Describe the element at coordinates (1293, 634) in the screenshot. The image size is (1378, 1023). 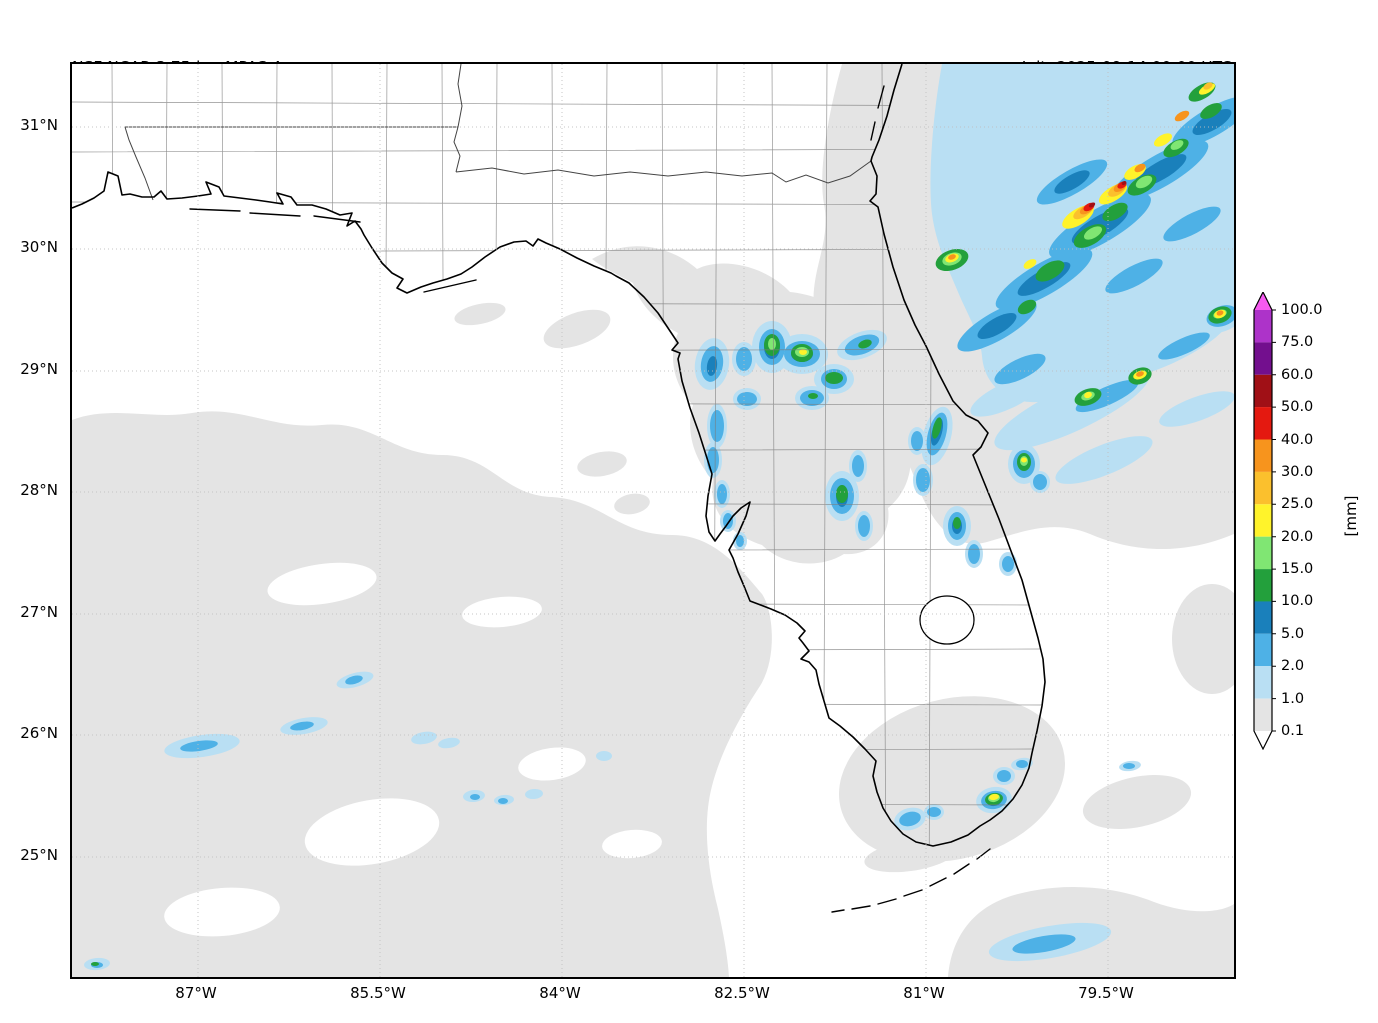
I see `colorbar-tick-label: 5.0` at that location.